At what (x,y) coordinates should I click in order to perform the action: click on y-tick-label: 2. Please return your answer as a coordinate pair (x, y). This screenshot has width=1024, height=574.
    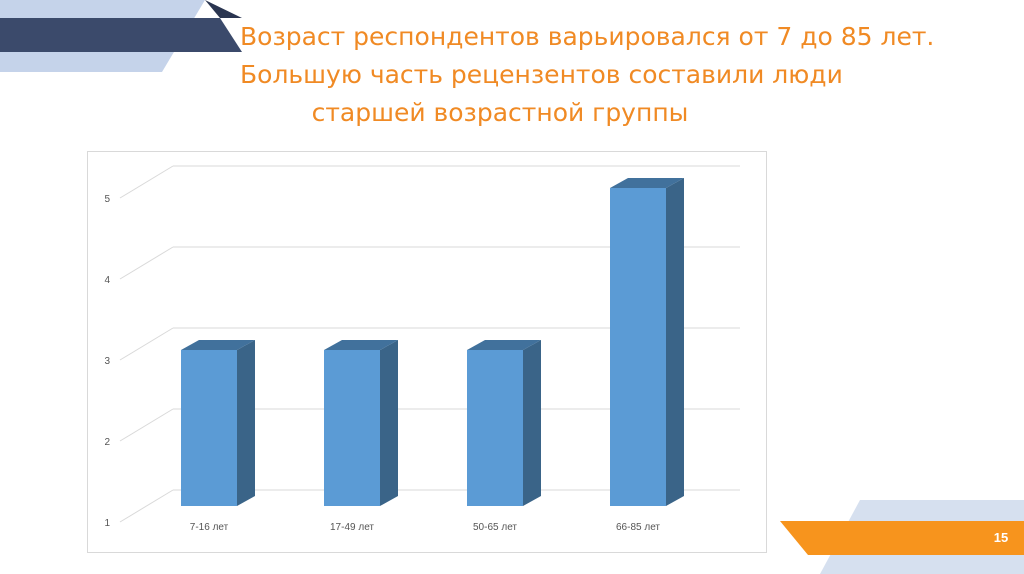
    Looking at the image, I should click on (107, 442).